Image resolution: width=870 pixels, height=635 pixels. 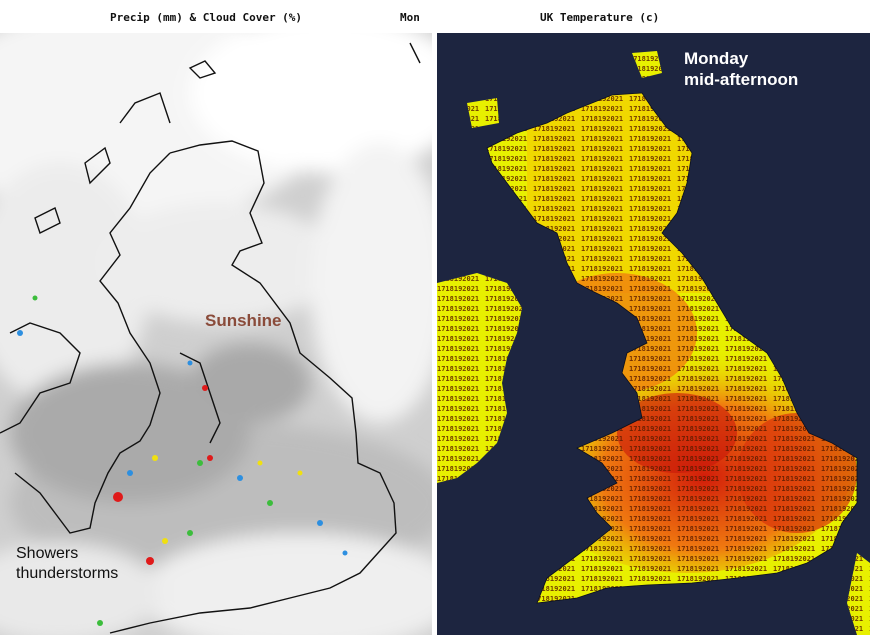 What do you see at coordinates (741, 79) in the screenshot?
I see `forecast-time-of-day: mid-afternoon` at bounding box center [741, 79].